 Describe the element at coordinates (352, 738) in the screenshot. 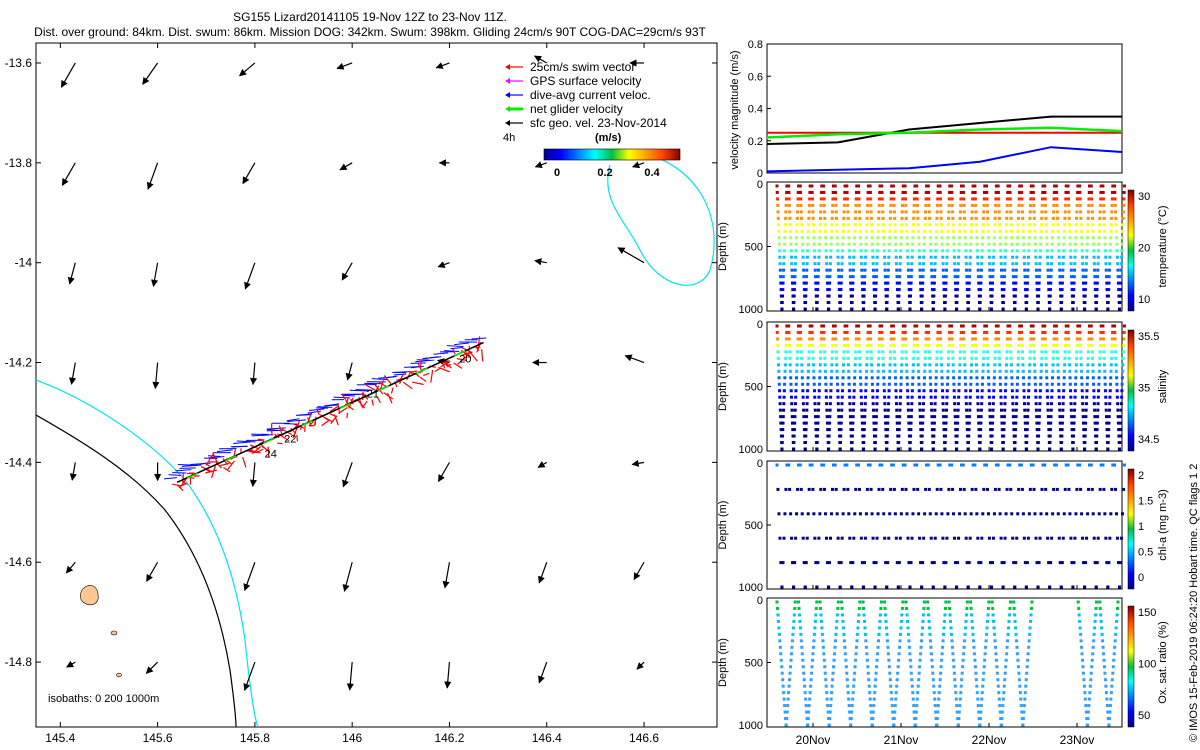

I see `x-tick-label: 146` at that location.